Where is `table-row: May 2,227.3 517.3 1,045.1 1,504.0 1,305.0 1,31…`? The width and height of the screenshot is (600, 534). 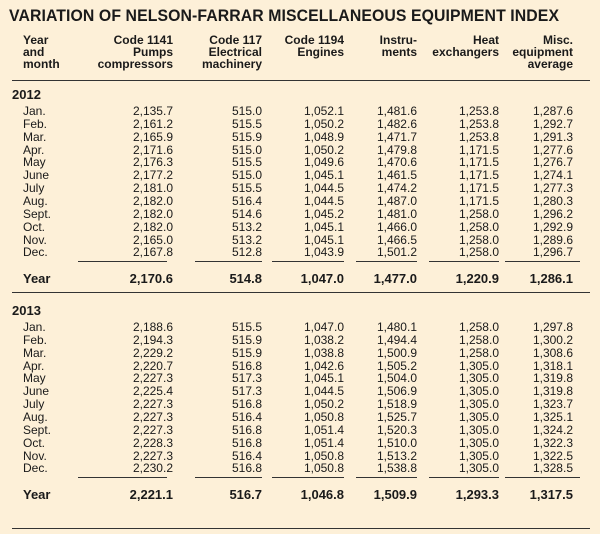
table-row: May 2,227.3 517.3 1,045.1 1,504.0 1,305.0 1,31… is located at coordinates (300, 378).